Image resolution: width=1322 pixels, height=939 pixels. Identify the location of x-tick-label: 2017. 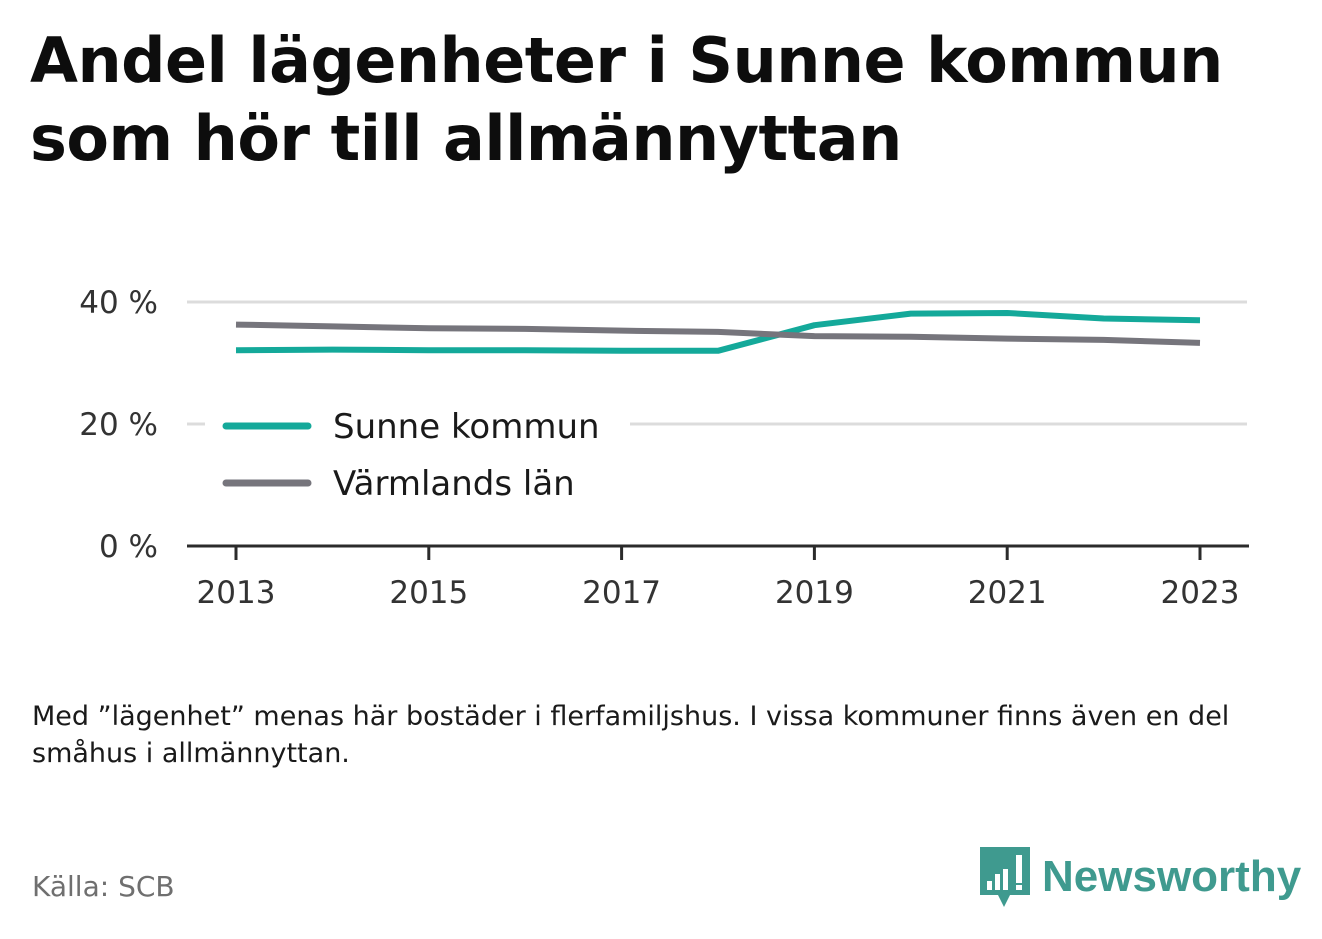
(621, 593).